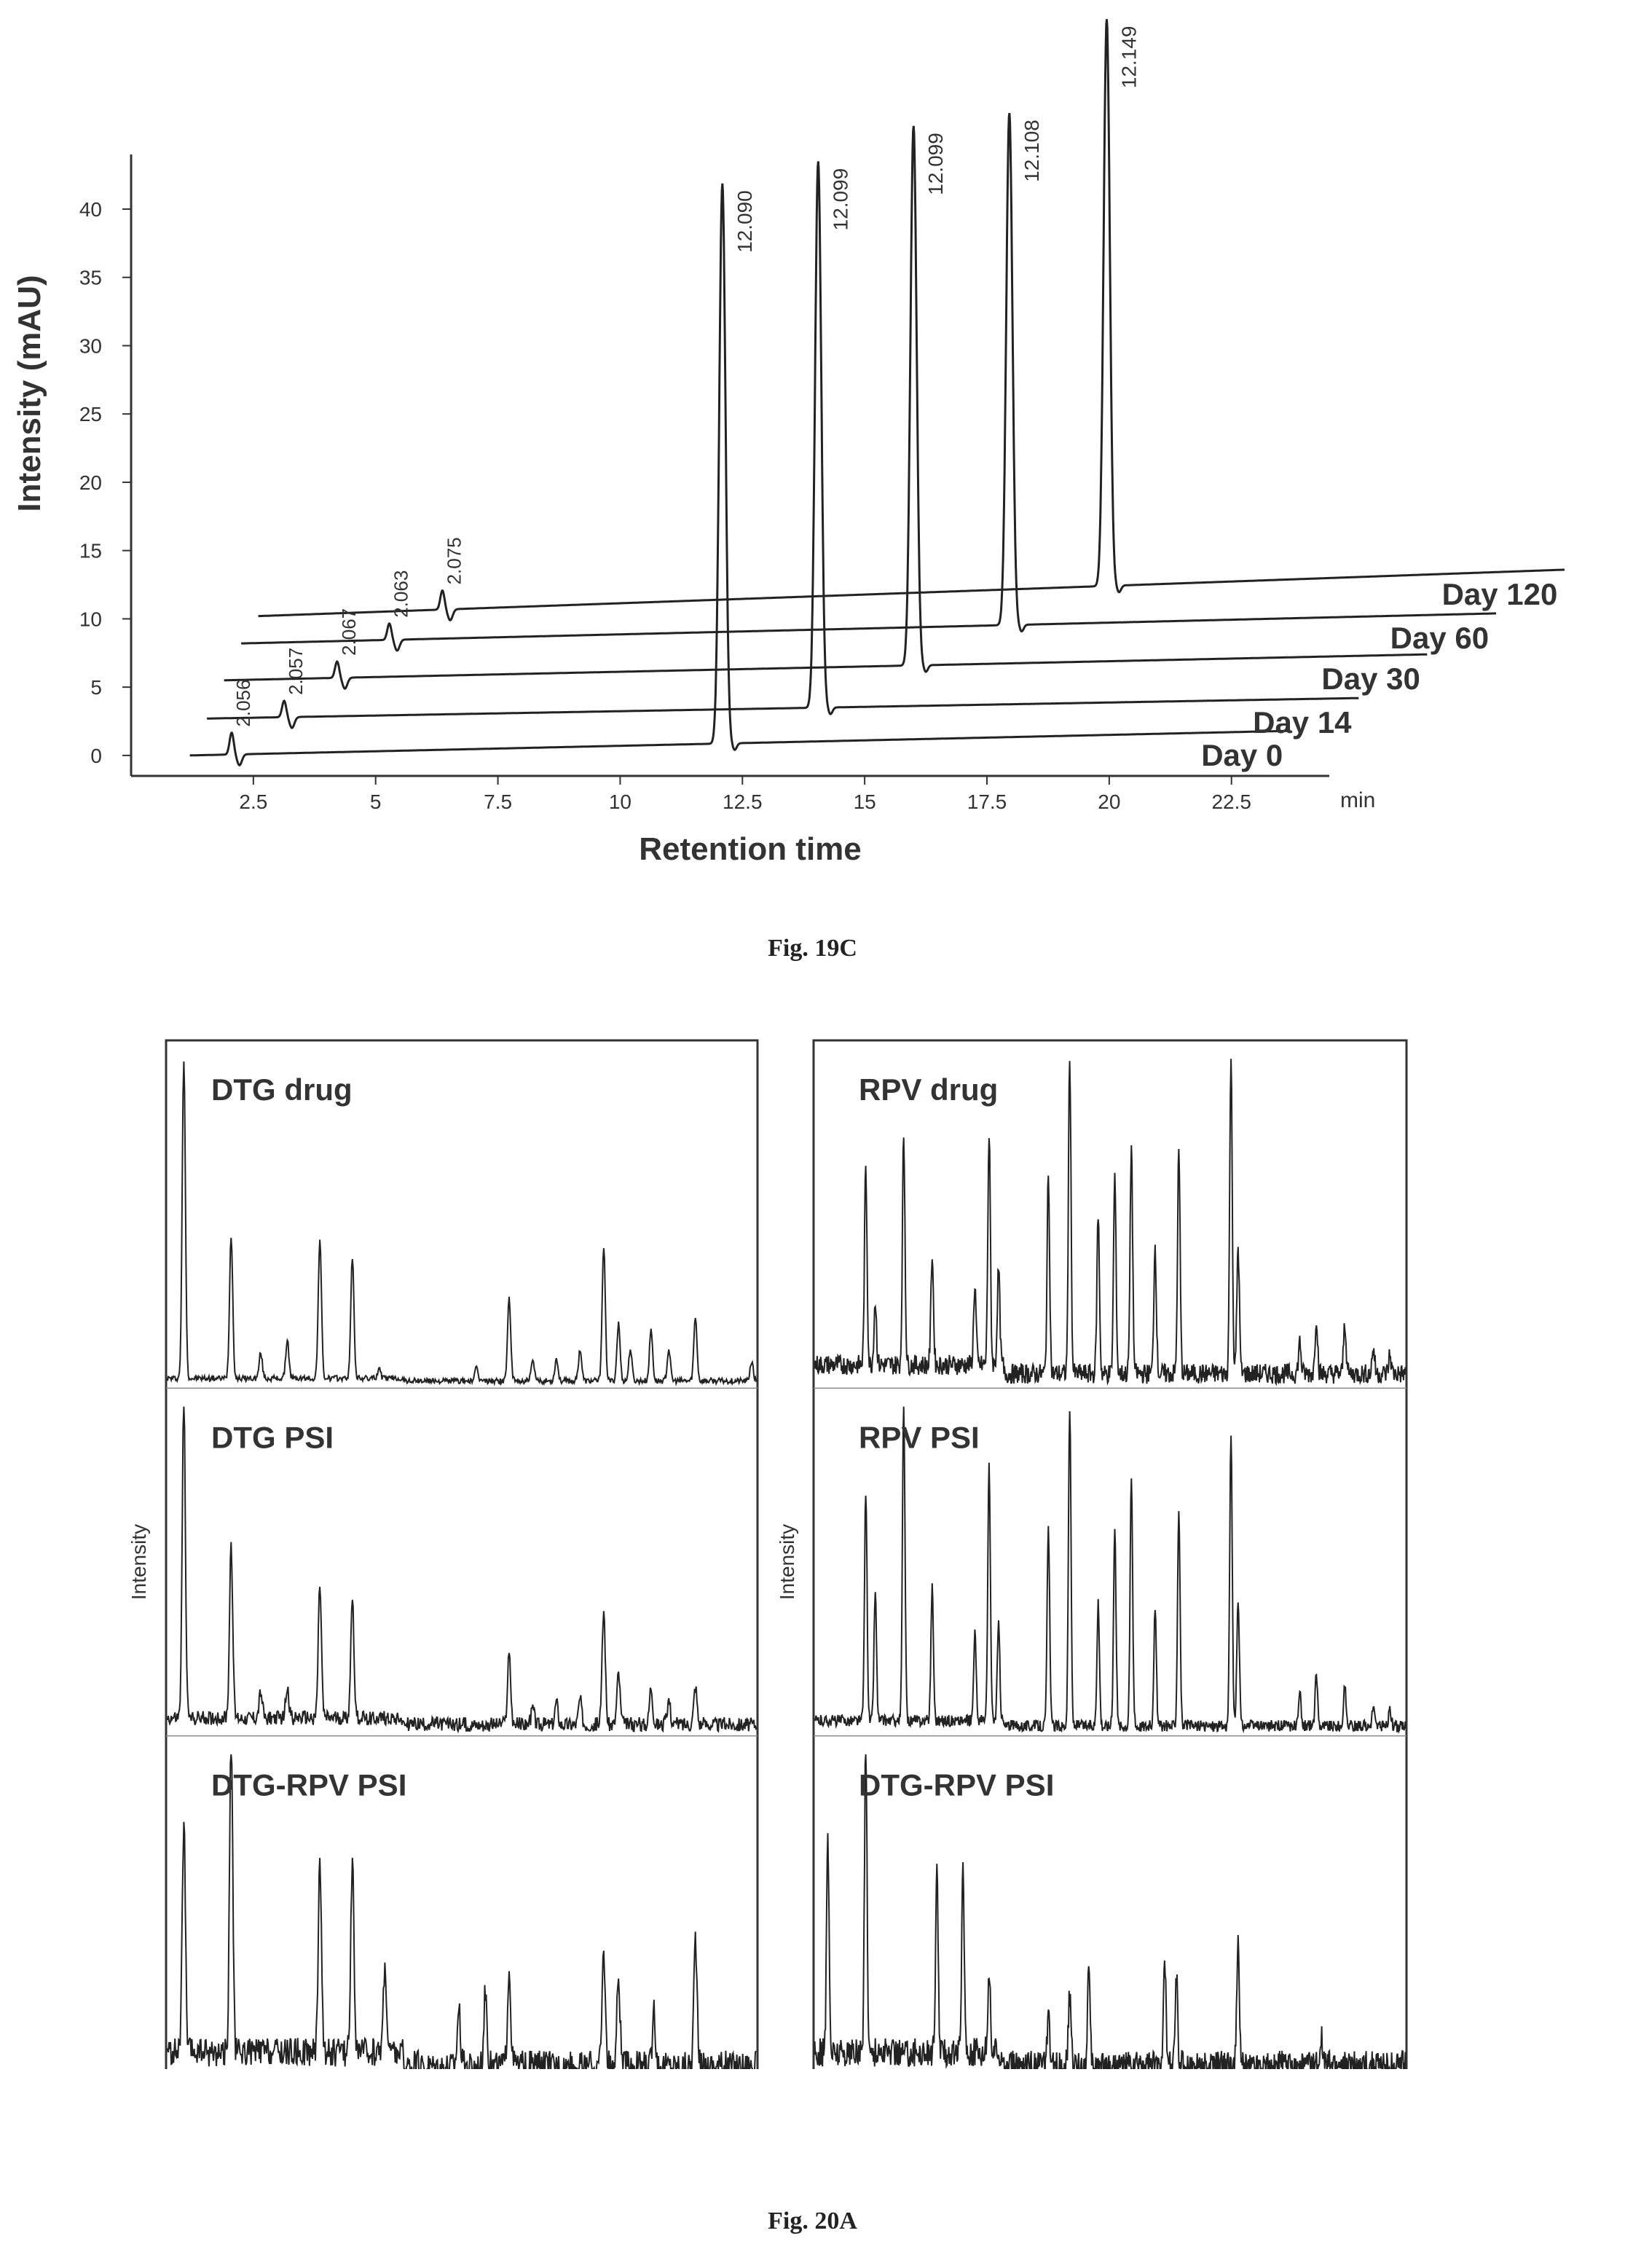 The width and height of the screenshot is (1625, 2268). What do you see at coordinates (90, 619) in the screenshot?
I see `y-tick-label: 10` at bounding box center [90, 619].